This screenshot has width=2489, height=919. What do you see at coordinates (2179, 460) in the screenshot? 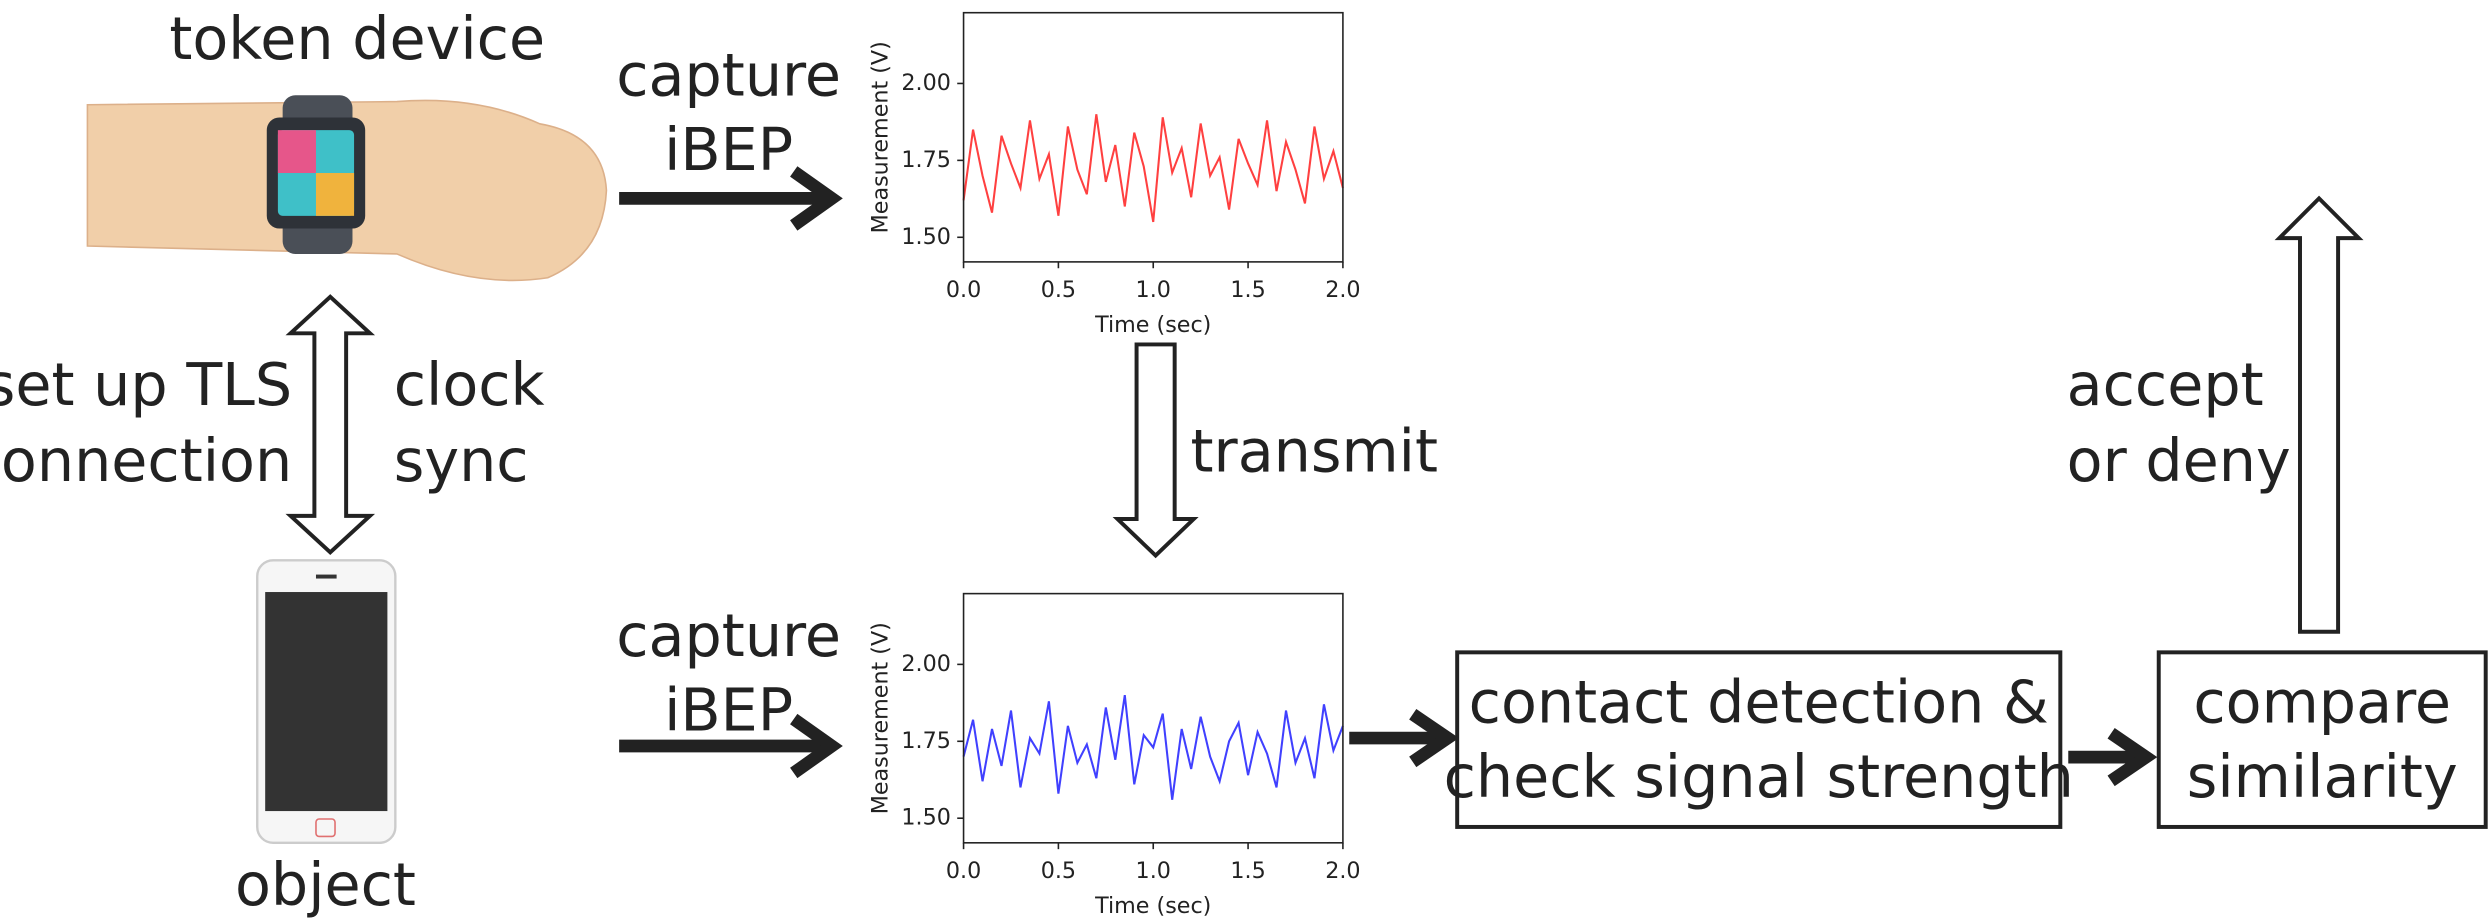
I see `decision-label: or deny` at bounding box center [2179, 460].